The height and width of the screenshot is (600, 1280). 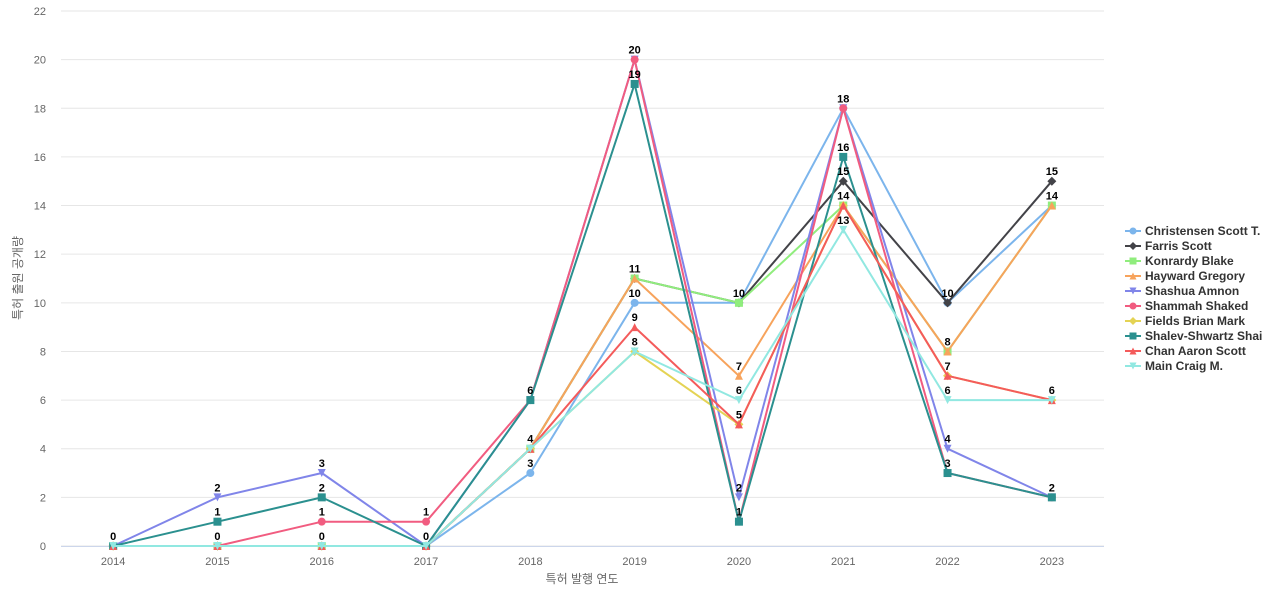 I want to click on y-tick-label: 14, so click(x=40, y=207).